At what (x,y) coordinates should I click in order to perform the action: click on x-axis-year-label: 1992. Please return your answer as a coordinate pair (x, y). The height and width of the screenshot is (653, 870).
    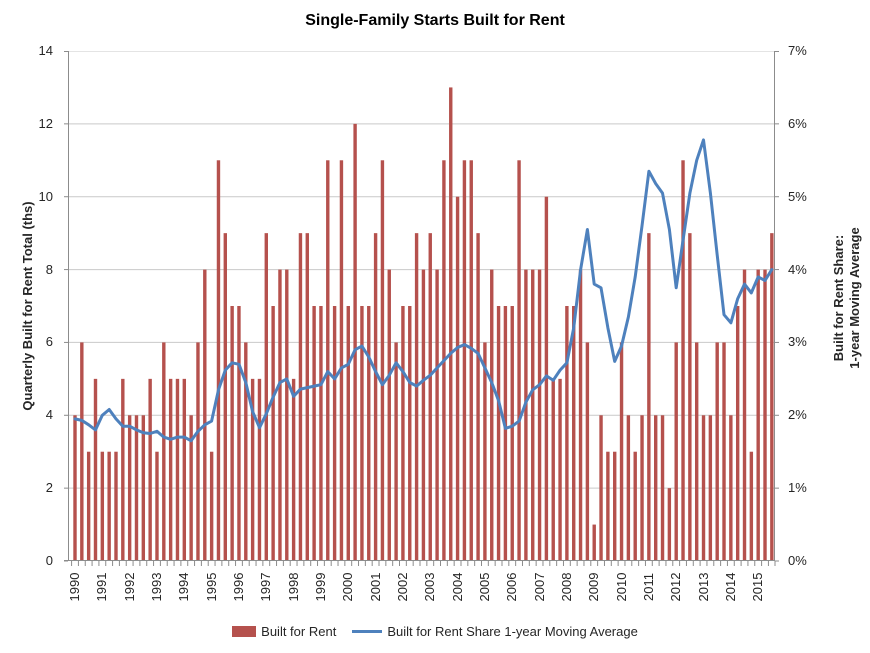
    Looking at the image, I should click on (129, 587).